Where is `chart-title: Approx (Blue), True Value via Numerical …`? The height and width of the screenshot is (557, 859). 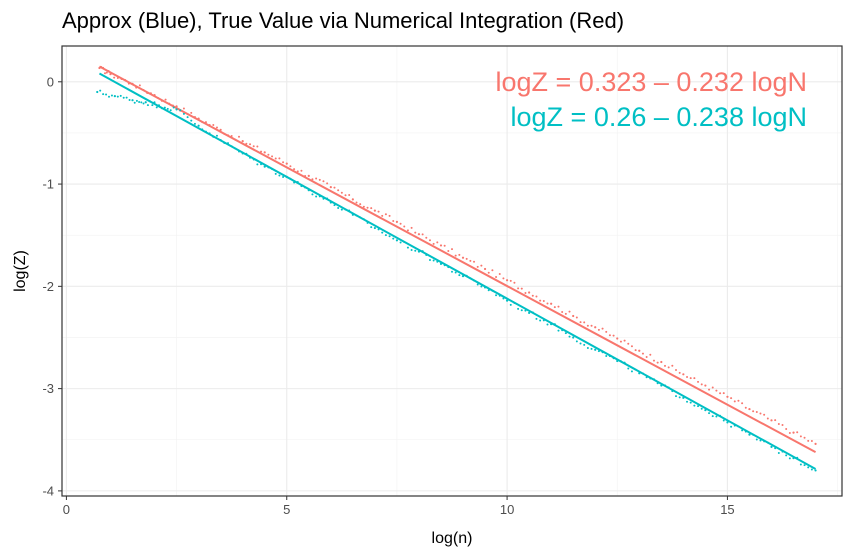 chart-title: Approx (Blue), True Value via Numerical … is located at coordinates (343, 20).